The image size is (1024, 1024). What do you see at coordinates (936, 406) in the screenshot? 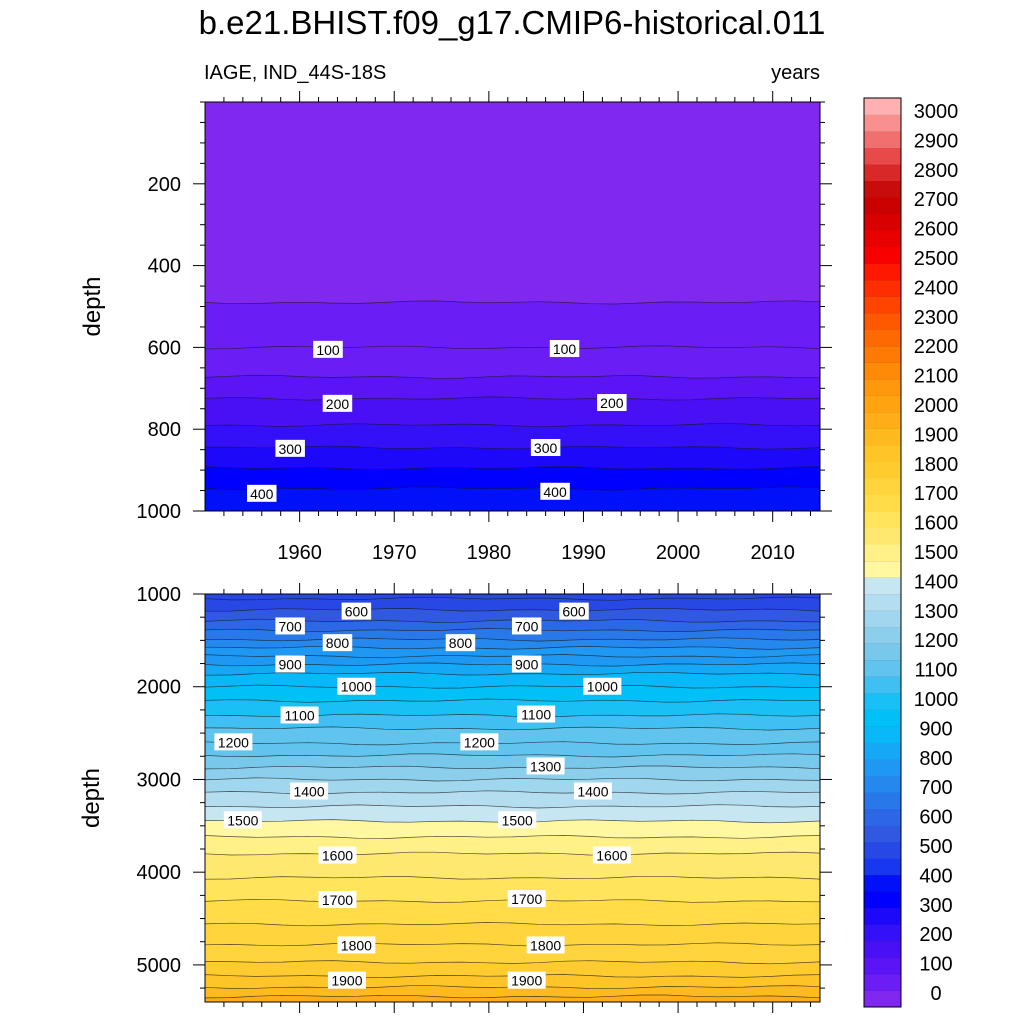
I see `colorbar-label: 2000` at bounding box center [936, 406].